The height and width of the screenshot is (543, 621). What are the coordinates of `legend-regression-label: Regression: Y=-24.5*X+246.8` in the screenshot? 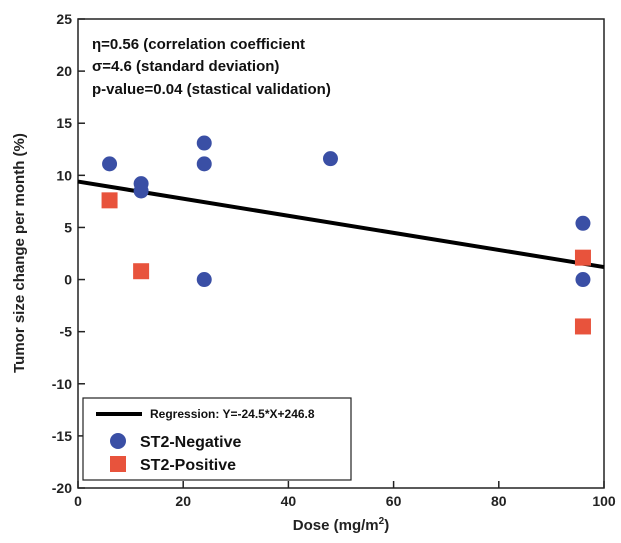 It's located at (232, 414).